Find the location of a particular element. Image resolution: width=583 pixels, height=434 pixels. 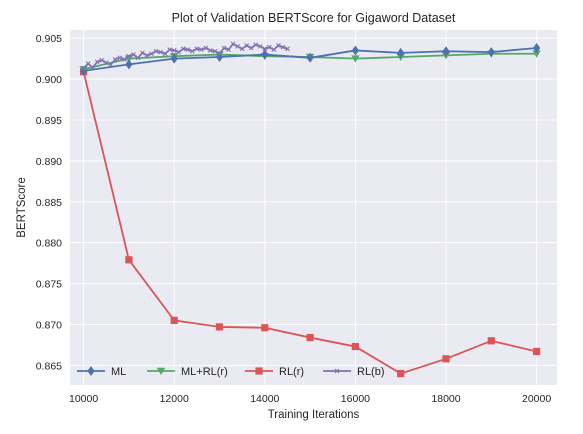

y-tick-label: 0.865 is located at coordinates (49, 366).